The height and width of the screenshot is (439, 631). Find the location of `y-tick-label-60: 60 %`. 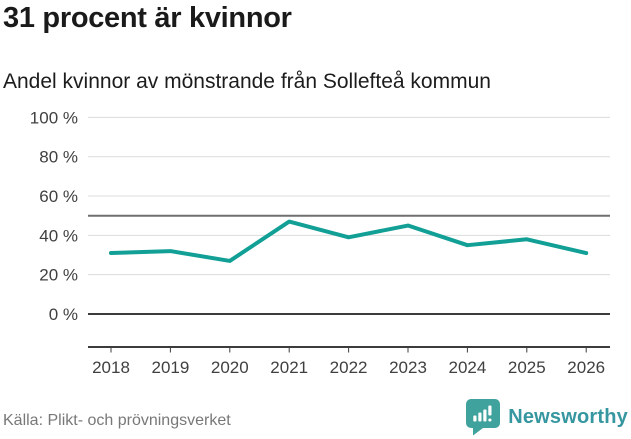

y-tick-label-60: 60 % is located at coordinates (58, 196).